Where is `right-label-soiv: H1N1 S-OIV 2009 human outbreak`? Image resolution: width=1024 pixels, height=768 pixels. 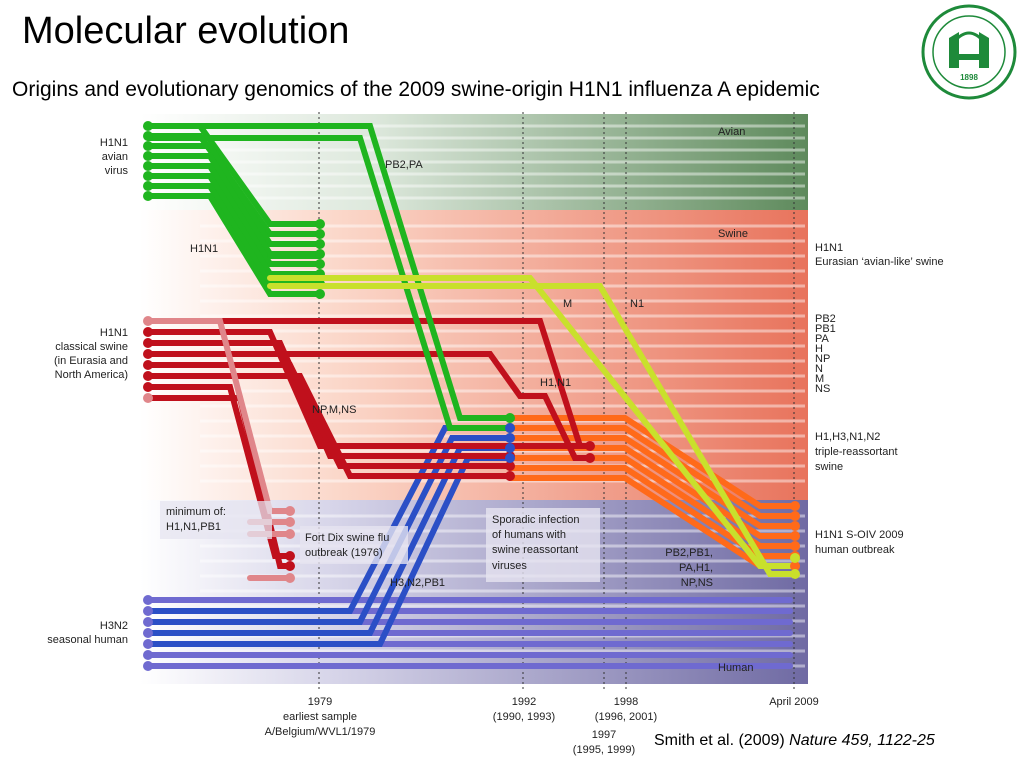 right-label-soiv: H1N1 S-OIV 2009 human outbreak is located at coordinates (859, 542).